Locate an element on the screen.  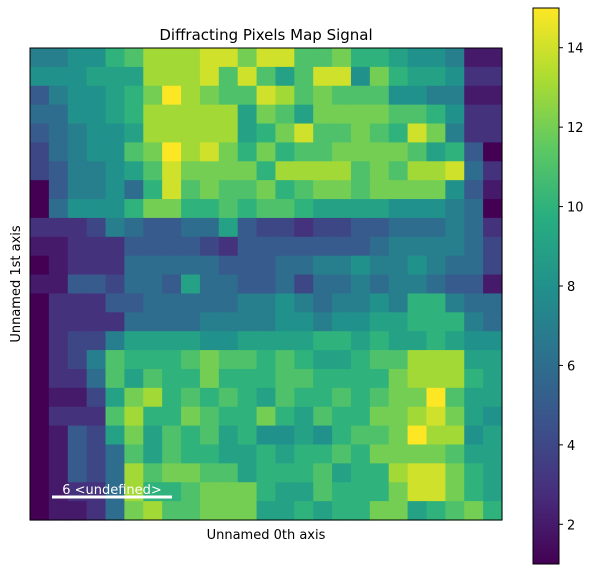
x-axis-label: Unnamed 0th axis is located at coordinates (266, 535).